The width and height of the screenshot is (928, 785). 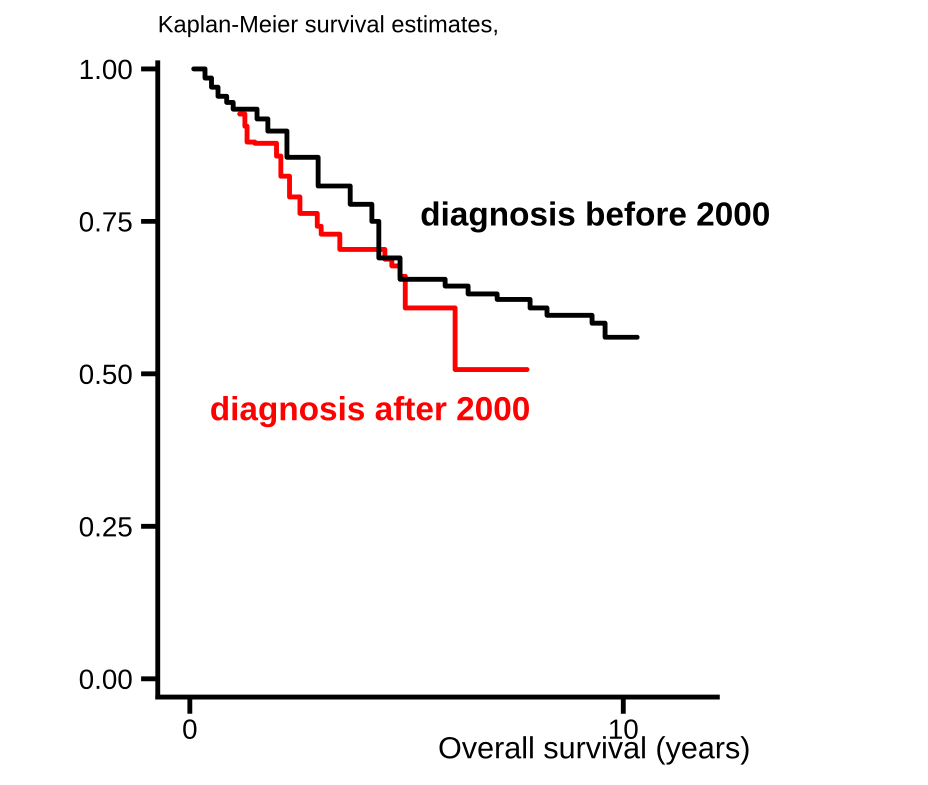 What do you see at coordinates (106, 70) in the screenshot?
I see `y-tick-label: 1.00` at bounding box center [106, 70].